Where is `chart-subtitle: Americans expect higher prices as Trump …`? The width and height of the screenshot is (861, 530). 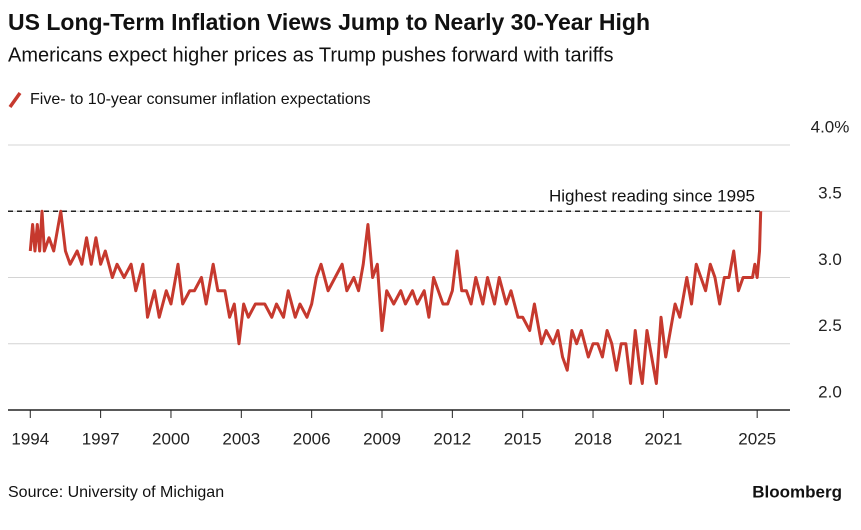 chart-subtitle: Americans expect higher prices as Trump … is located at coordinates (310, 55).